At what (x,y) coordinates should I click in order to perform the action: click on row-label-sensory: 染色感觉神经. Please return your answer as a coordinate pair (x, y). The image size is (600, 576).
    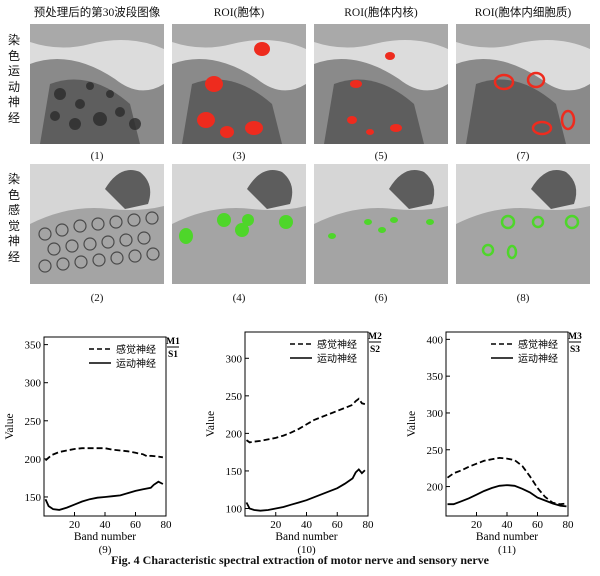
    Looking at the image, I should click on (13, 218).